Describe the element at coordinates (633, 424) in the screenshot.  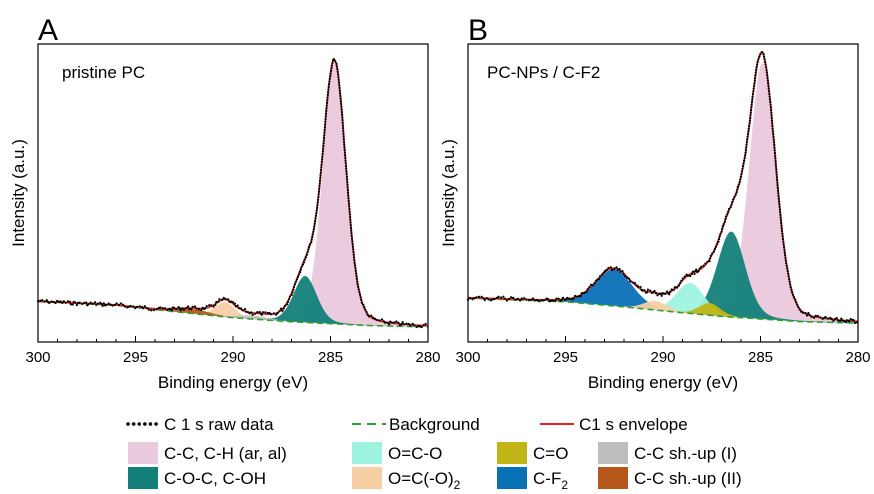
I see `legend-envelope-label: C1 s envelope` at that location.